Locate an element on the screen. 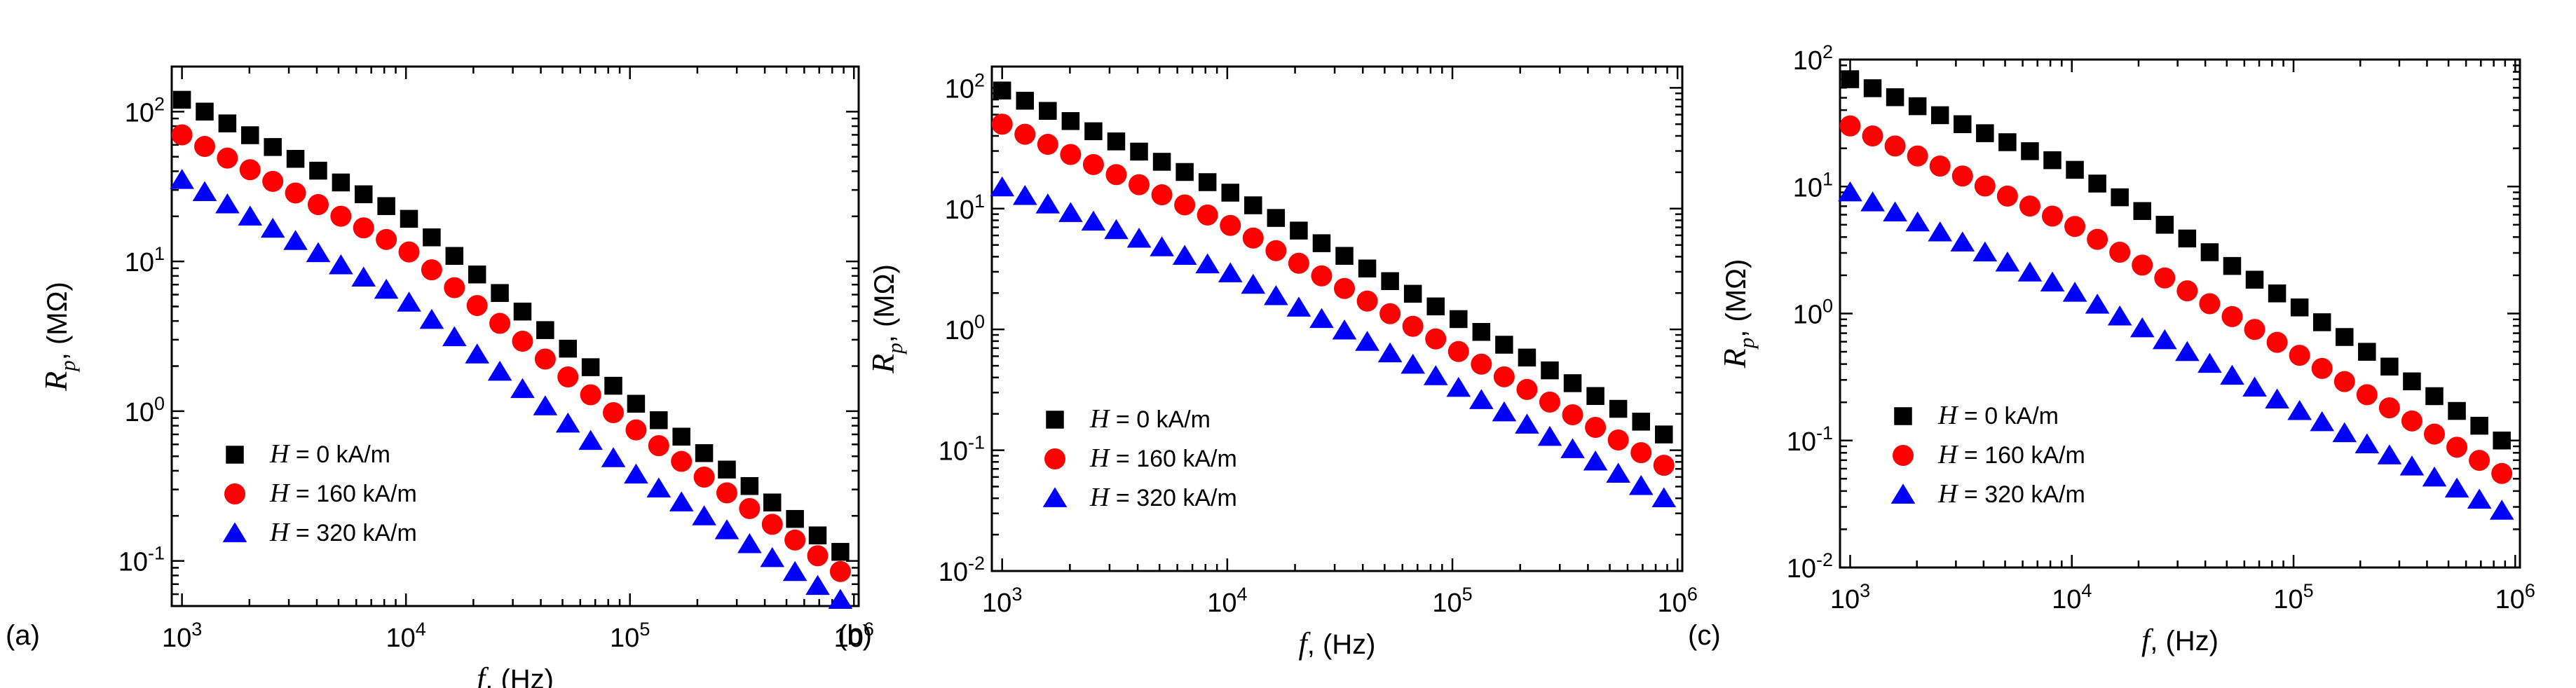  panel-label: (c) is located at coordinates (1704, 636).